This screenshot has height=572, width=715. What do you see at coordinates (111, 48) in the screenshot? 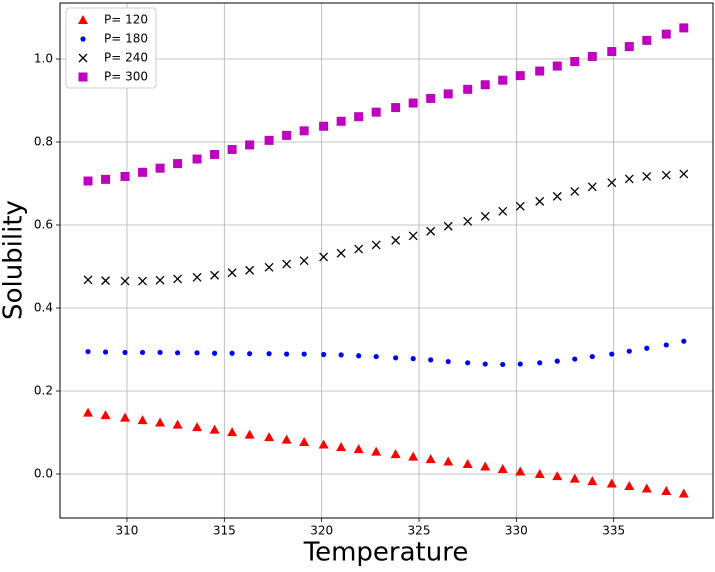
I see `legend-box` at bounding box center [111, 48].